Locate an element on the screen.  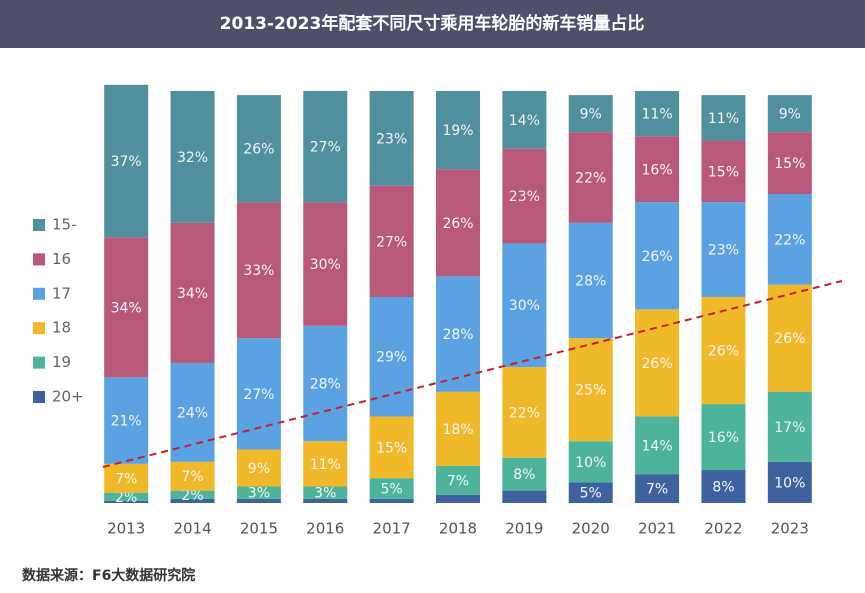
x-tick-label: 2018 is located at coordinates (458, 529).